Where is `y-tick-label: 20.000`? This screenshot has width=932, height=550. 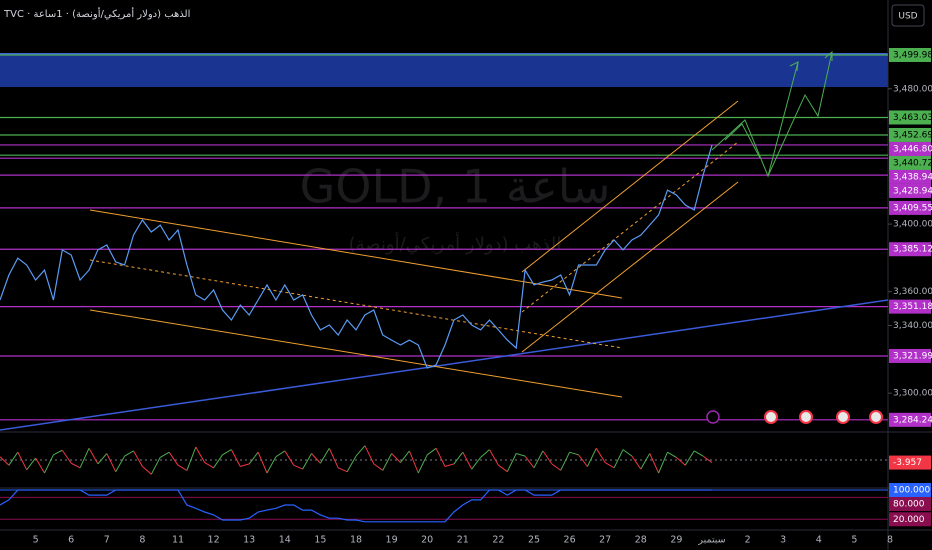 y-tick-label: 20.000 is located at coordinates (909, 520).